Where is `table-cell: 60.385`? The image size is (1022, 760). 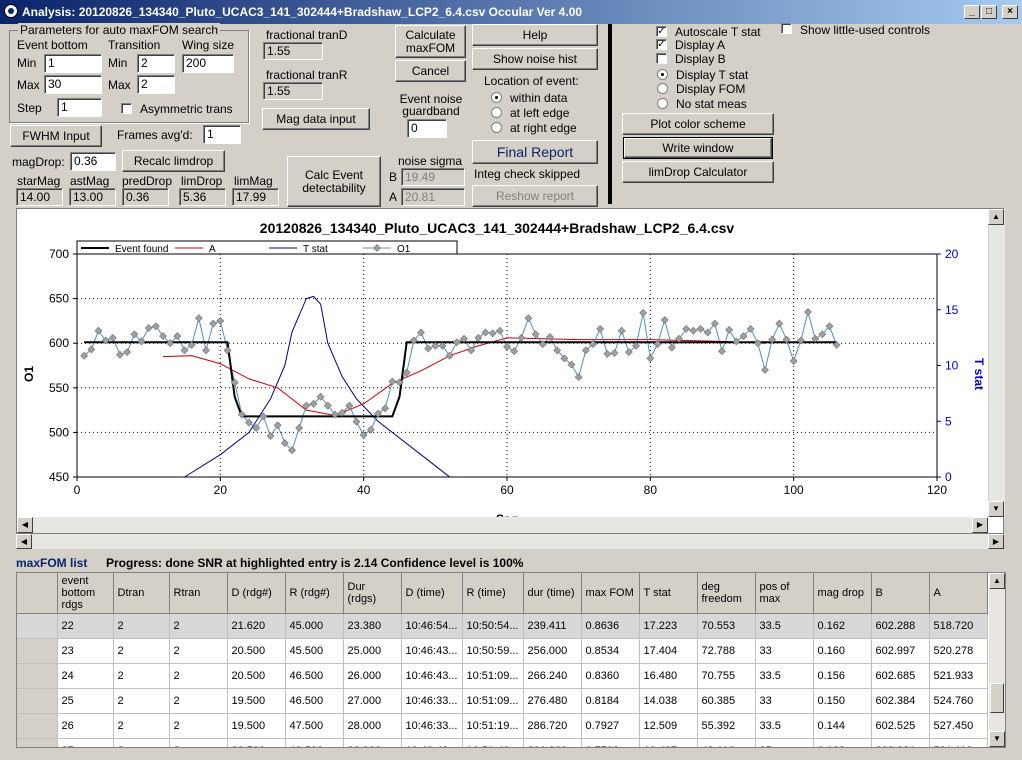
table-cell: 60.385 is located at coordinates (726, 701).